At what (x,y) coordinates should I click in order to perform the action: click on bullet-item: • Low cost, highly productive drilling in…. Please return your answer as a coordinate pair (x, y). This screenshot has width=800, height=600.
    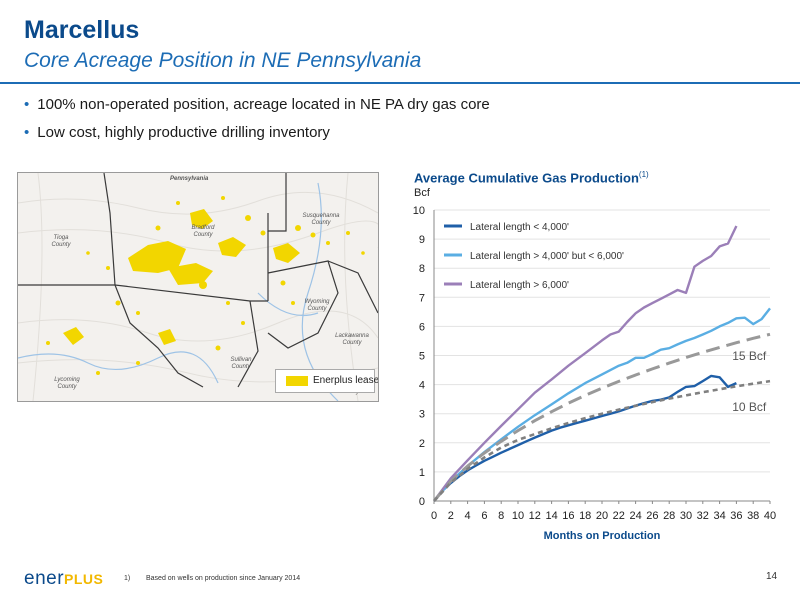
    Looking at the image, I should click on (257, 132).